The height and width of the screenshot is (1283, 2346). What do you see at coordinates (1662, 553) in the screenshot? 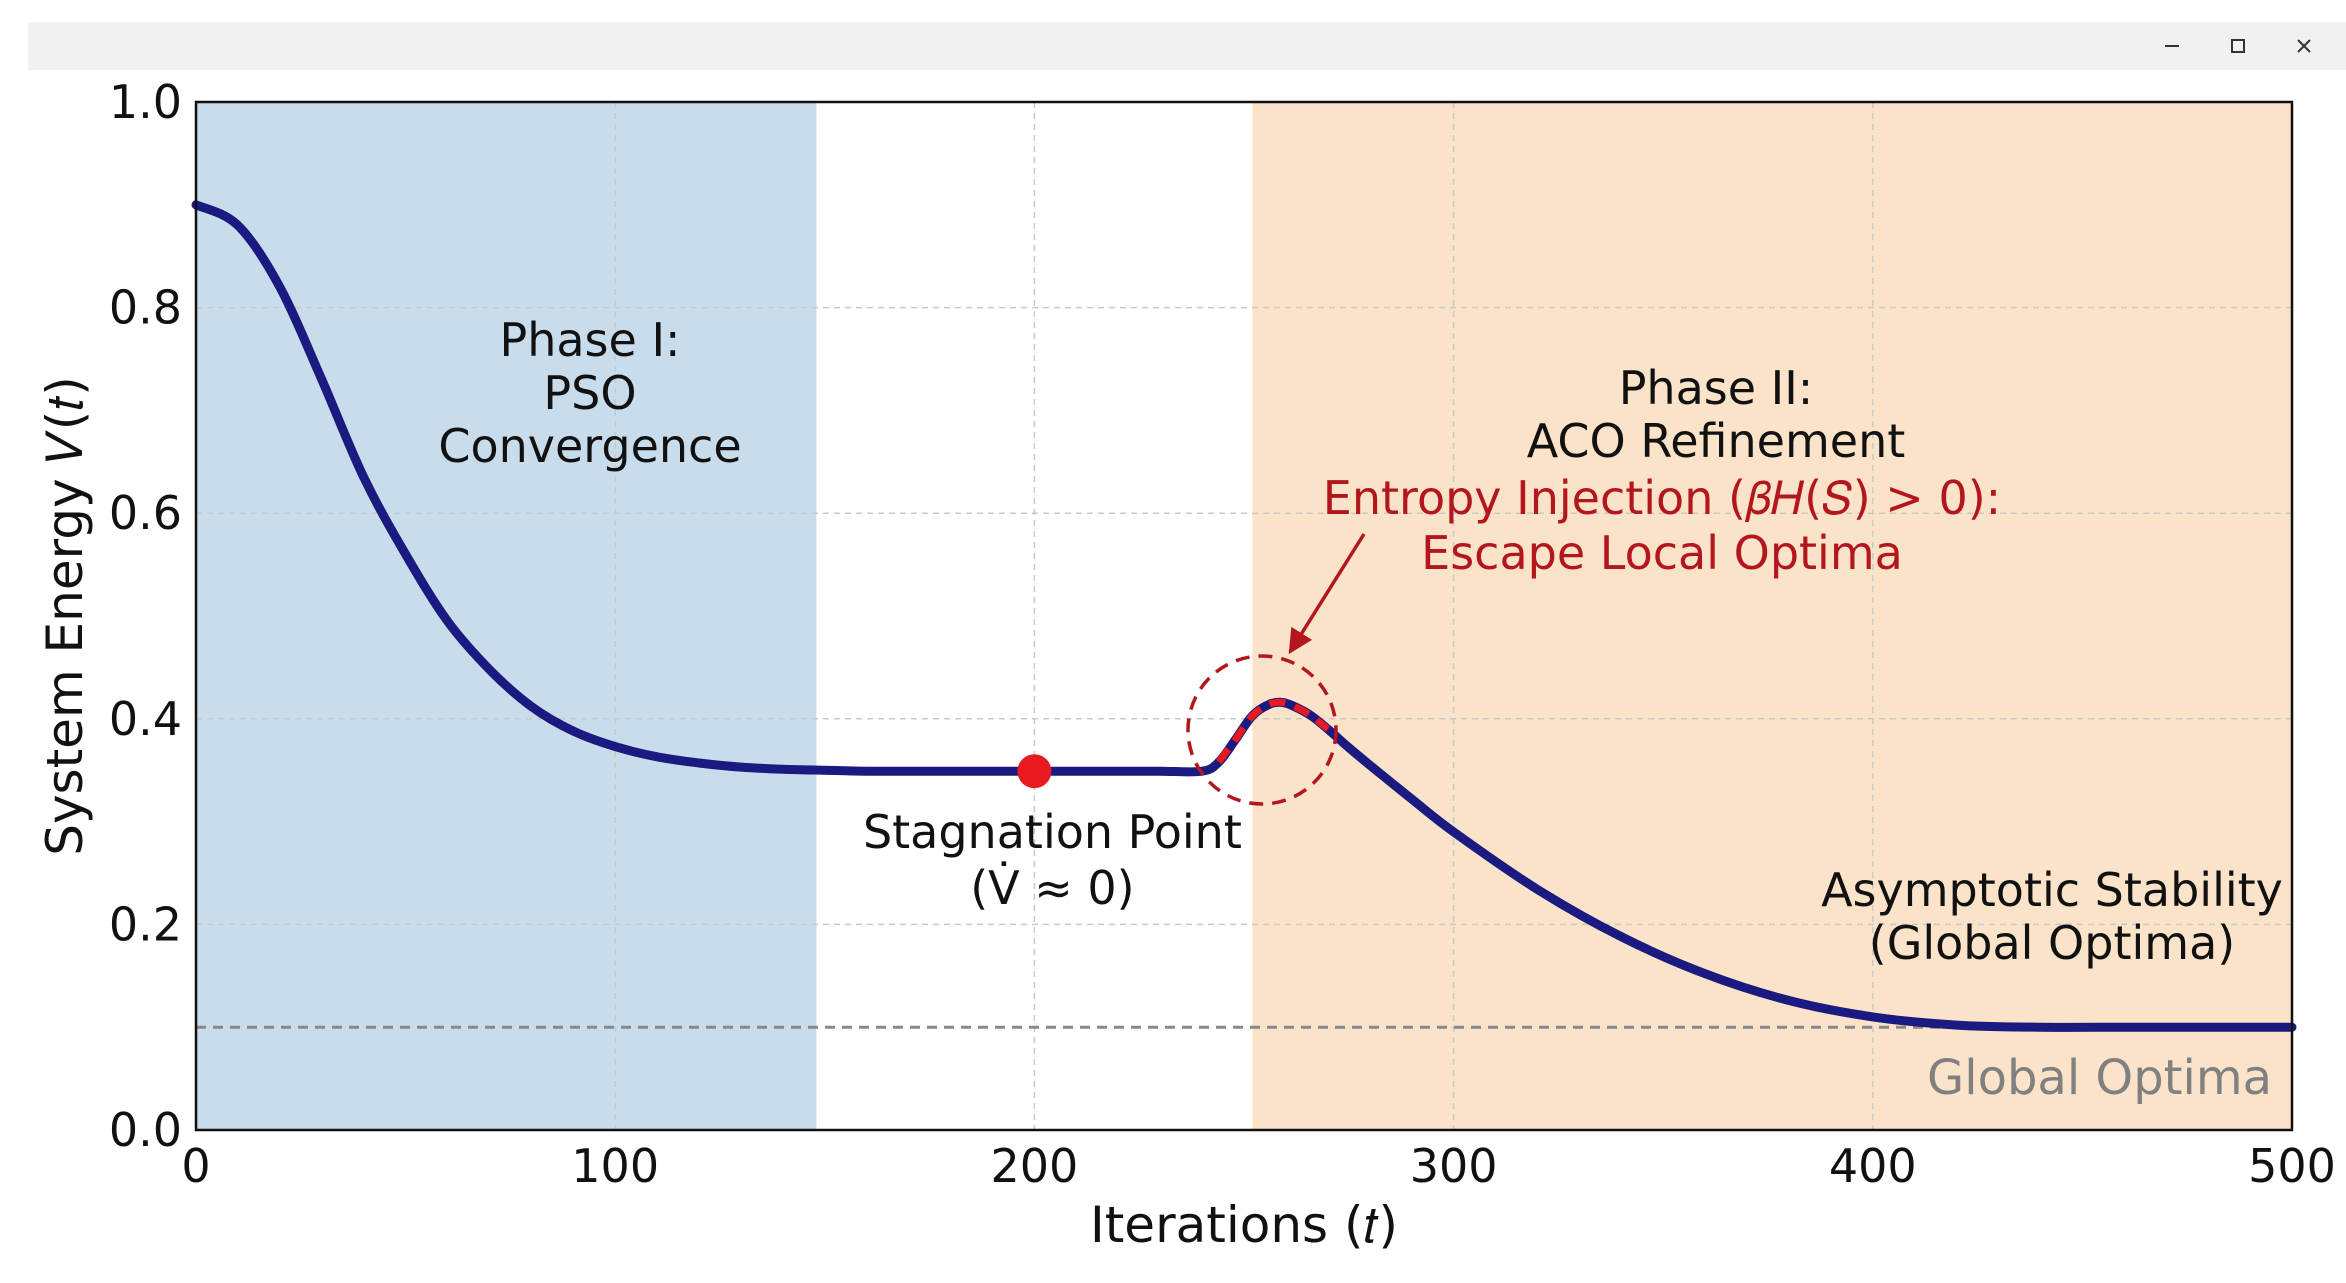
I see `entropy-annotation-text: Escape Local Optima` at bounding box center [1662, 553].